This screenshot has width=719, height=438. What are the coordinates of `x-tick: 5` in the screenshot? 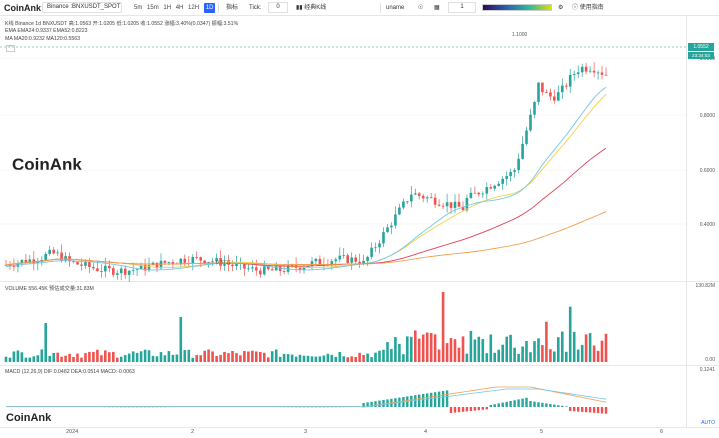 It's located at (542, 432).